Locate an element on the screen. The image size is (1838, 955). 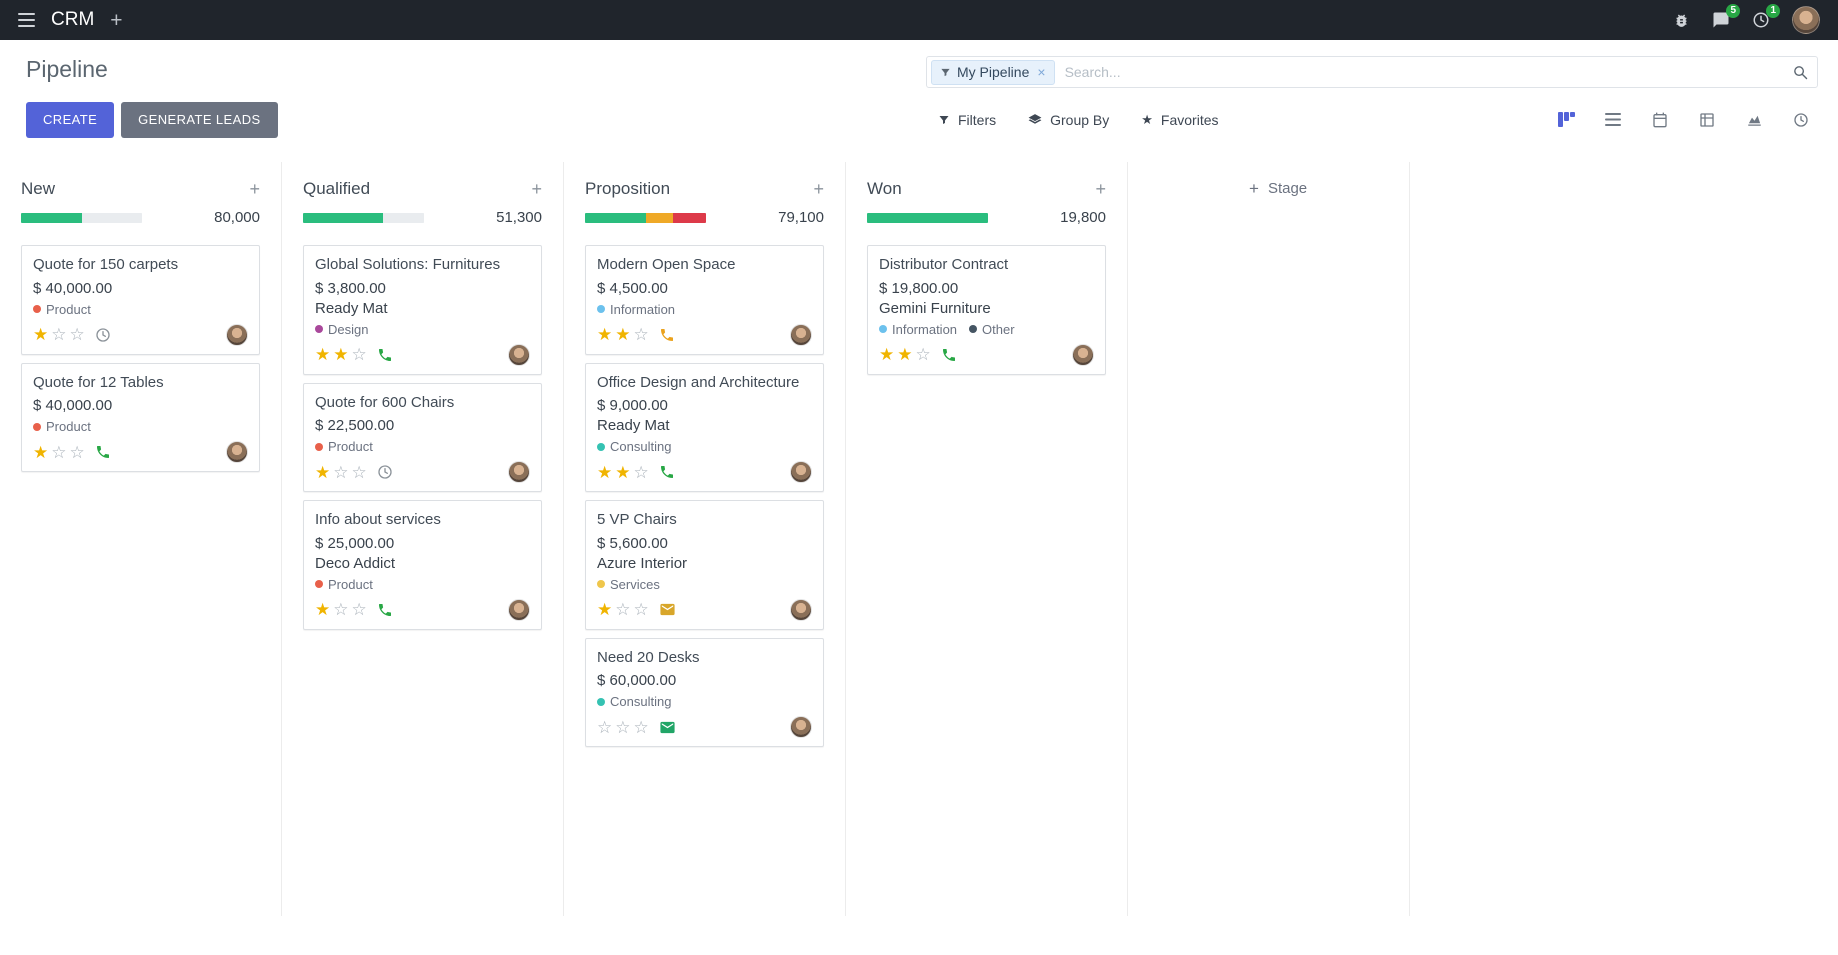
add-stage-button: + Stage is located at coordinates (1278, 188).